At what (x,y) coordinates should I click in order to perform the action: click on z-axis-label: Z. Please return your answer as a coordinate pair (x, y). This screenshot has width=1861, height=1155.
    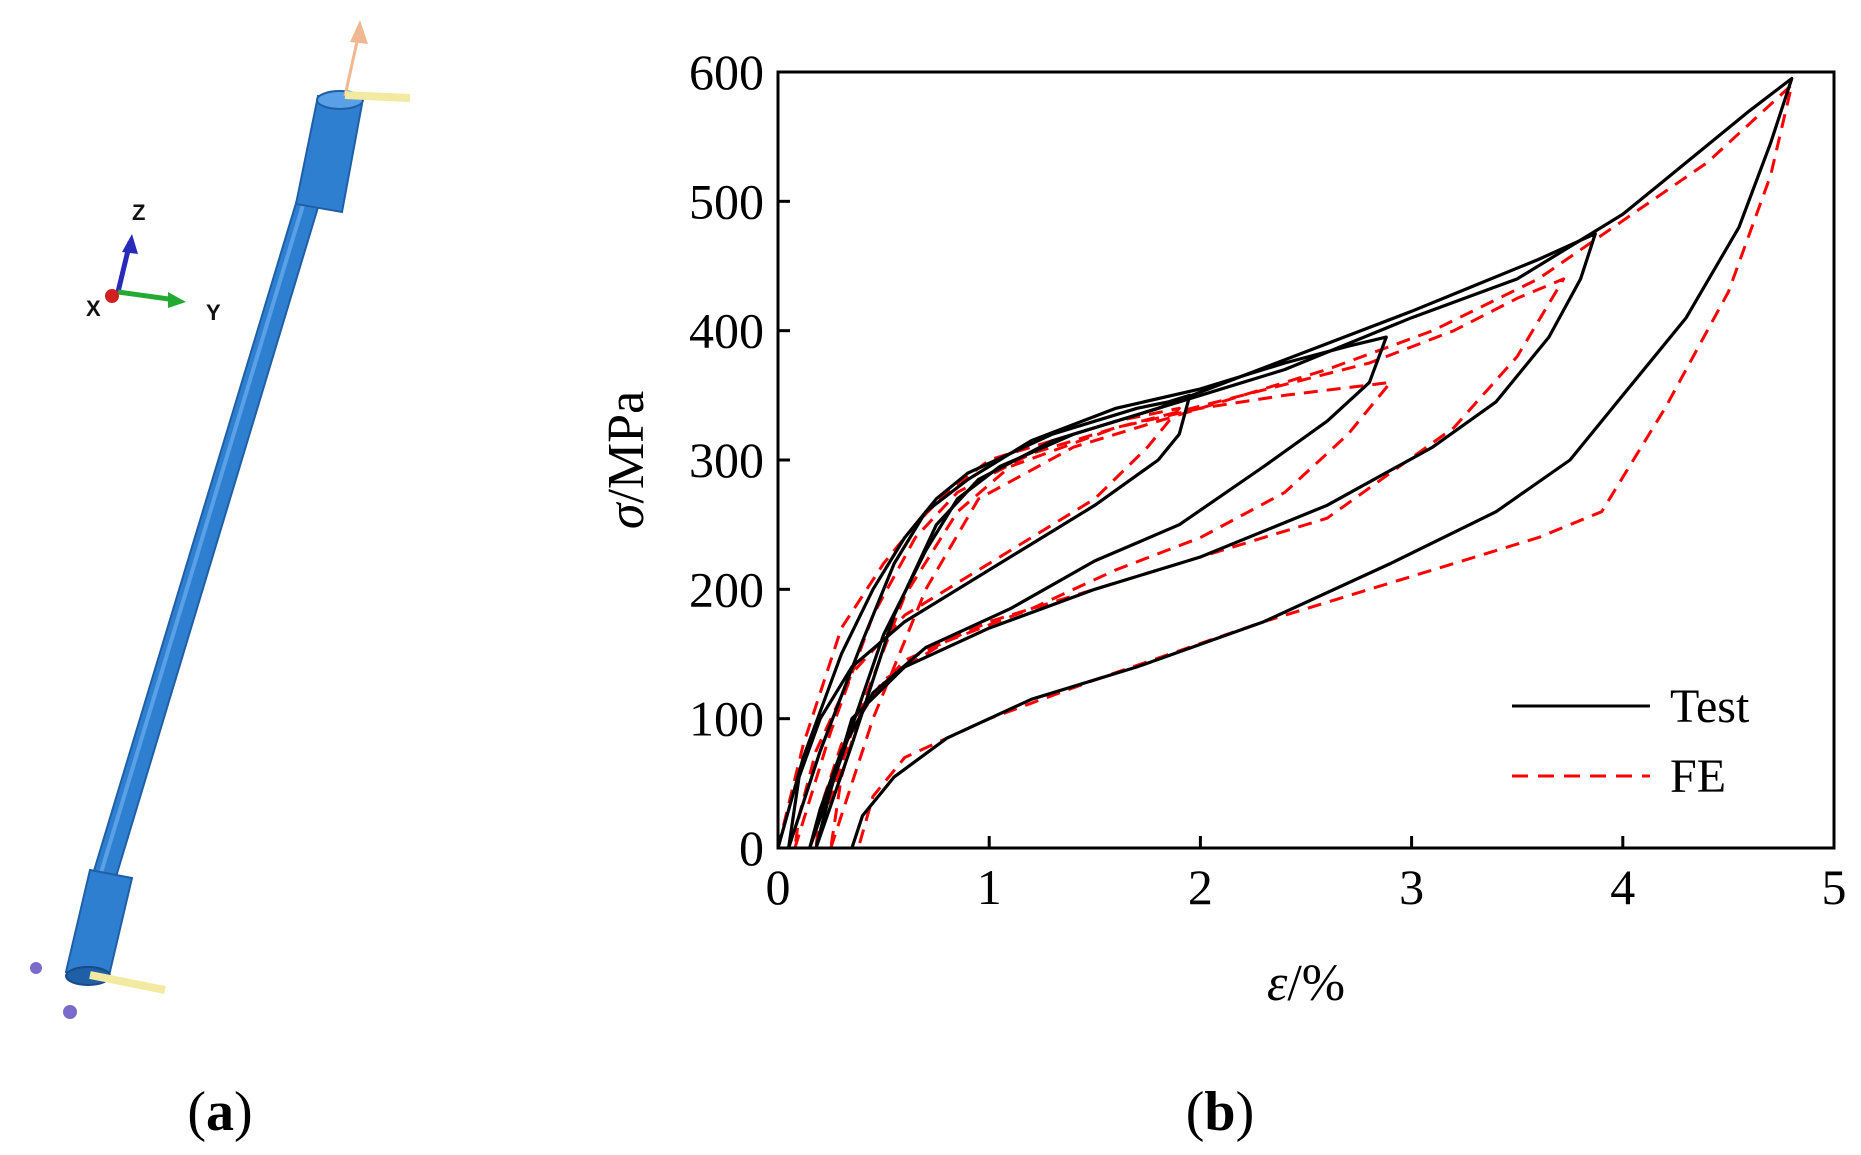
    Looking at the image, I should click on (138, 212).